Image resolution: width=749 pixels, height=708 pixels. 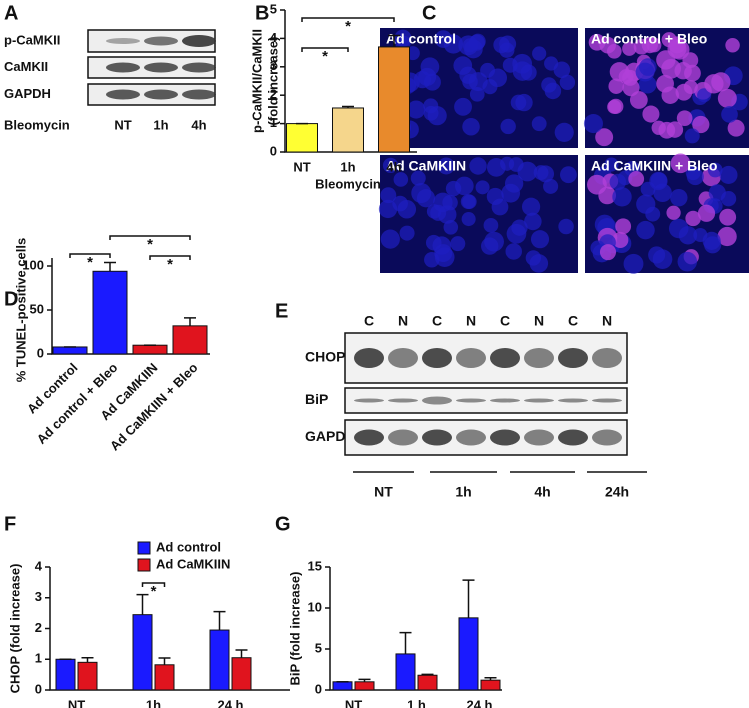 What do you see at coordinates (40, 352) in the screenshot?
I see `y-tick-label: 0` at bounding box center [40, 352].